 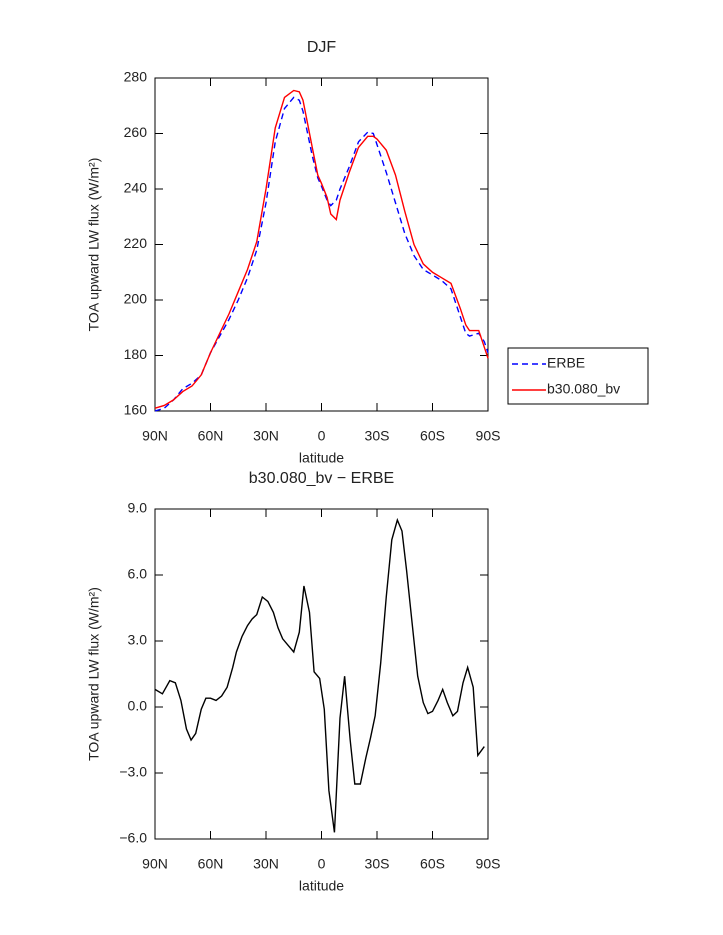 What do you see at coordinates (322, 47) in the screenshot?
I see `chart-title: DJF` at bounding box center [322, 47].